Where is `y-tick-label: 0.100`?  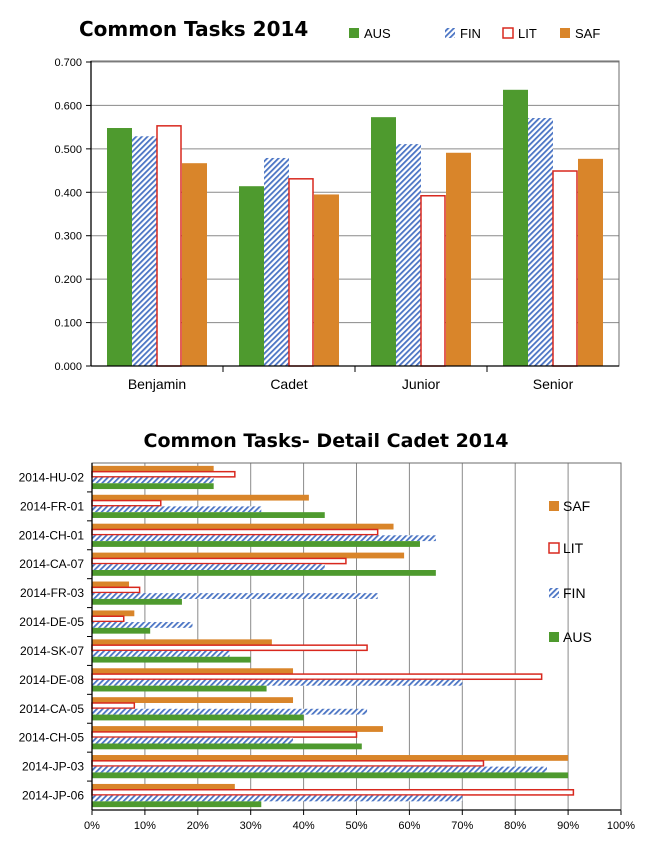 y-tick-label: 0.100 is located at coordinates (68, 324).